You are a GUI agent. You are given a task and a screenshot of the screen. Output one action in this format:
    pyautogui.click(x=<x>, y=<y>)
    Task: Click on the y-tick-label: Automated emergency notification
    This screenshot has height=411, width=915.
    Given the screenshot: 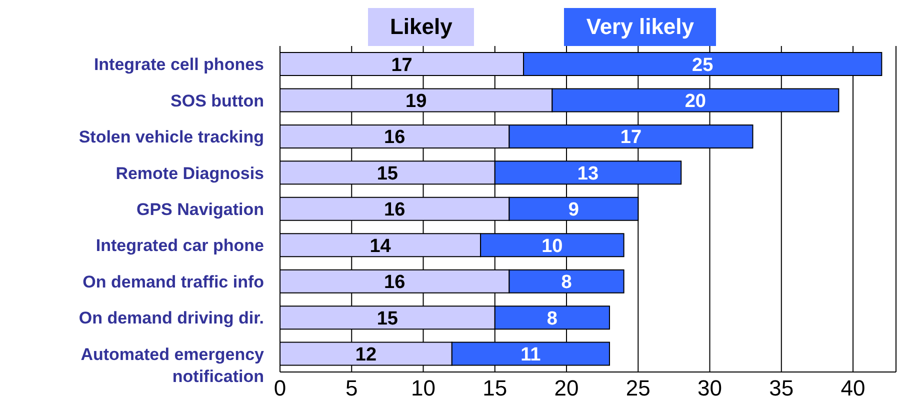 What is the action you would take?
    pyautogui.click(x=172, y=365)
    